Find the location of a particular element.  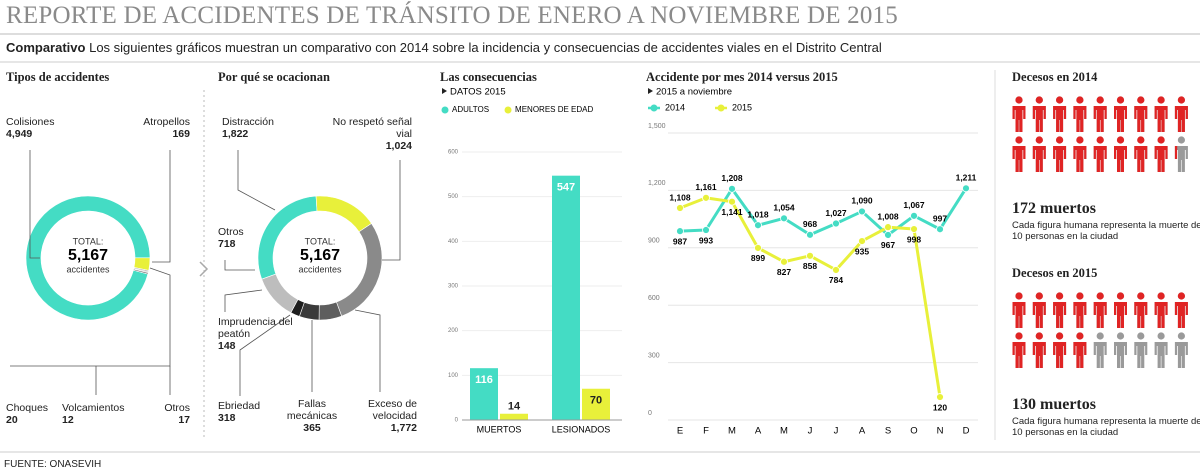

data-label: Choques 20 is located at coordinates (31, 414).